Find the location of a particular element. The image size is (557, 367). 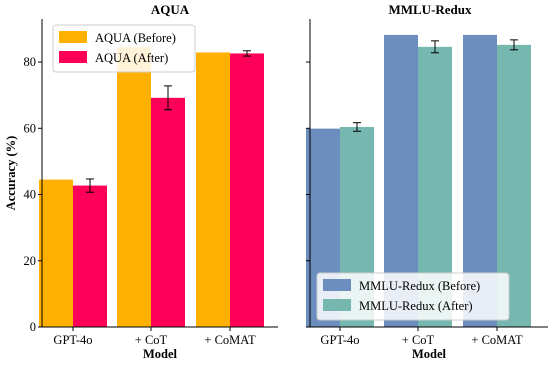

y-tick-label-0-3: 60 is located at coordinates (30, 128).